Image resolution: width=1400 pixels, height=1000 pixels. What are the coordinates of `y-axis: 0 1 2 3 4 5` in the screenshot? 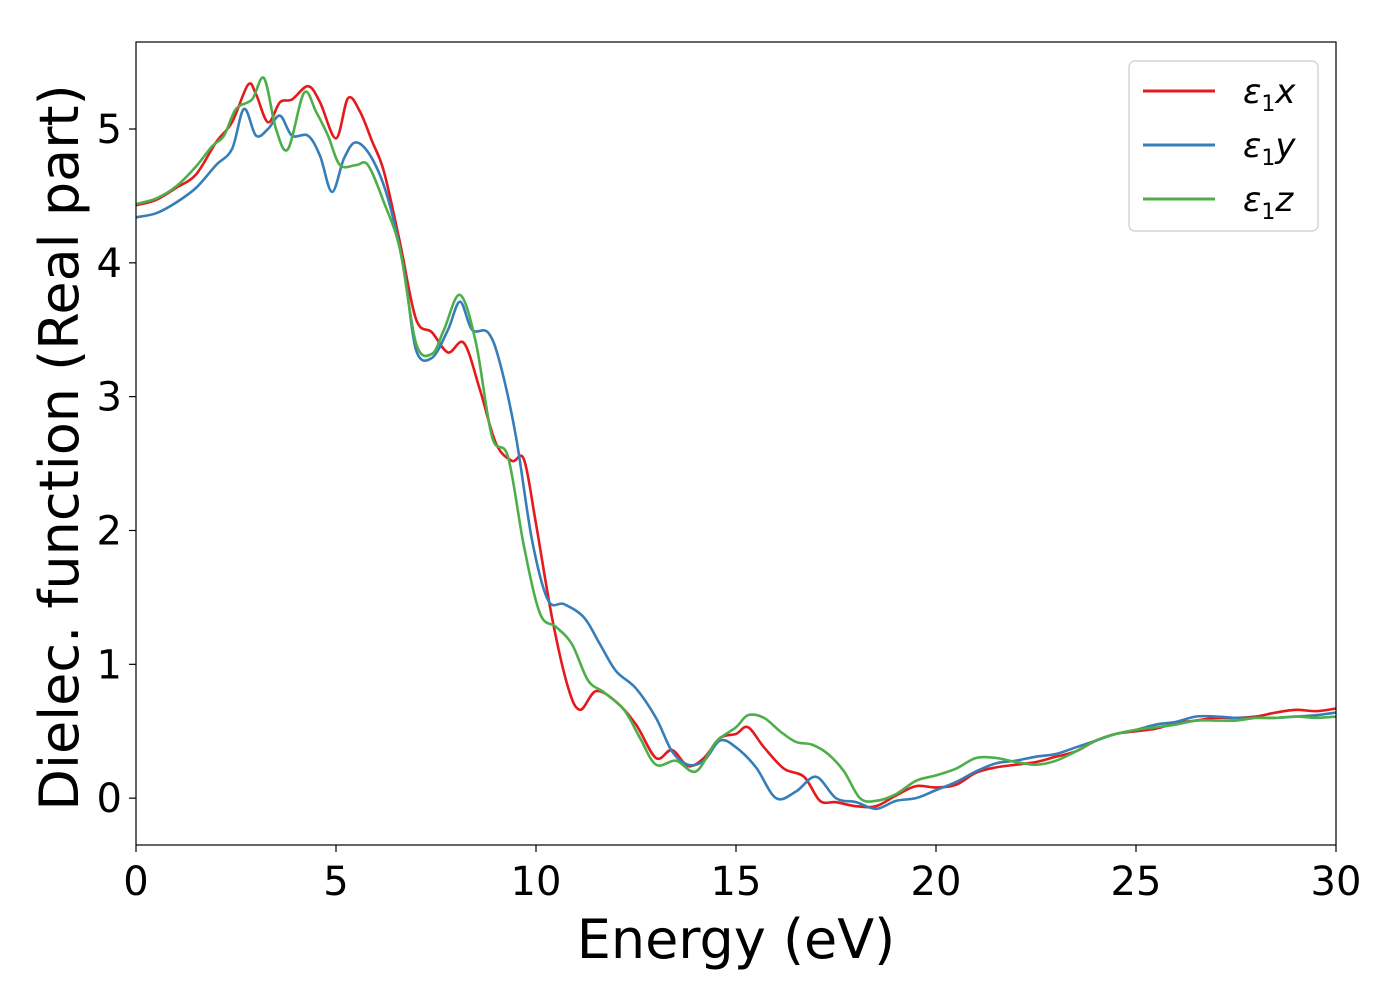 It's located at (116, 464).